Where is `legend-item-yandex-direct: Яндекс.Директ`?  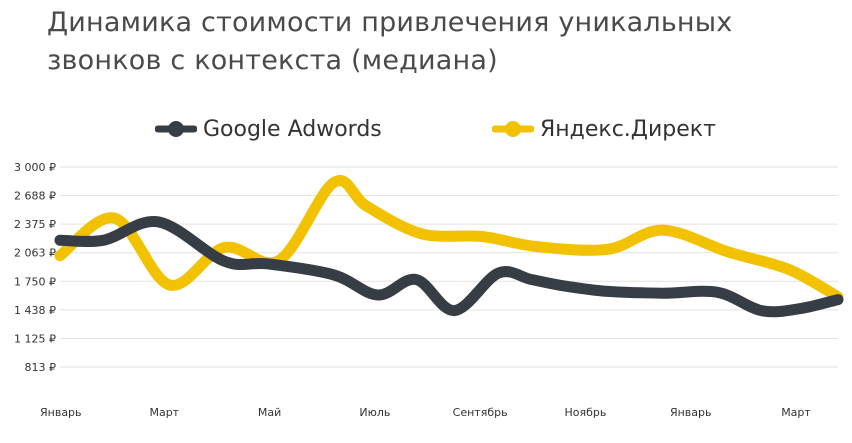
legend-item-yandex-direct: Яндекс.Директ is located at coordinates (604, 129).